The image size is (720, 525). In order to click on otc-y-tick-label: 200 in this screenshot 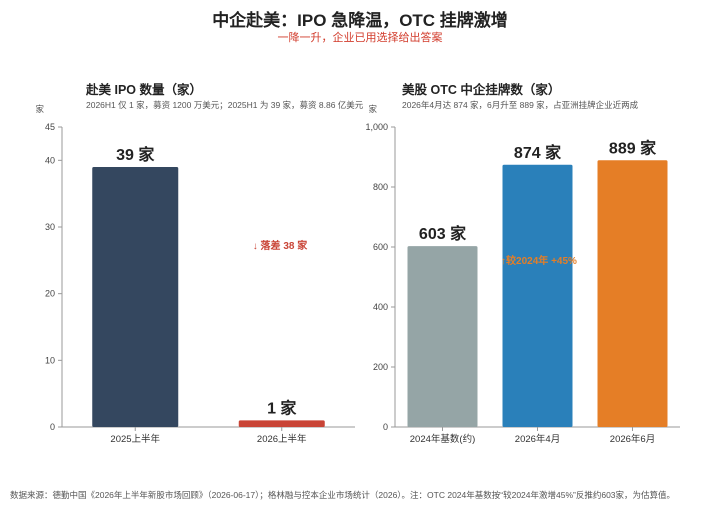, I will do `click(380, 367)`.